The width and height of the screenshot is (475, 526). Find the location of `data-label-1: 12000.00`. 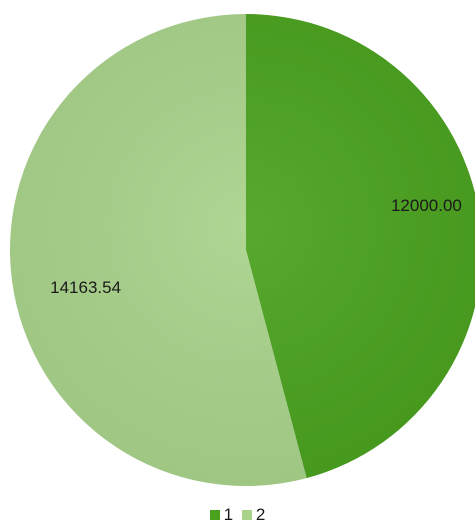

data-label-1: 12000.00 is located at coordinates (426, 205).